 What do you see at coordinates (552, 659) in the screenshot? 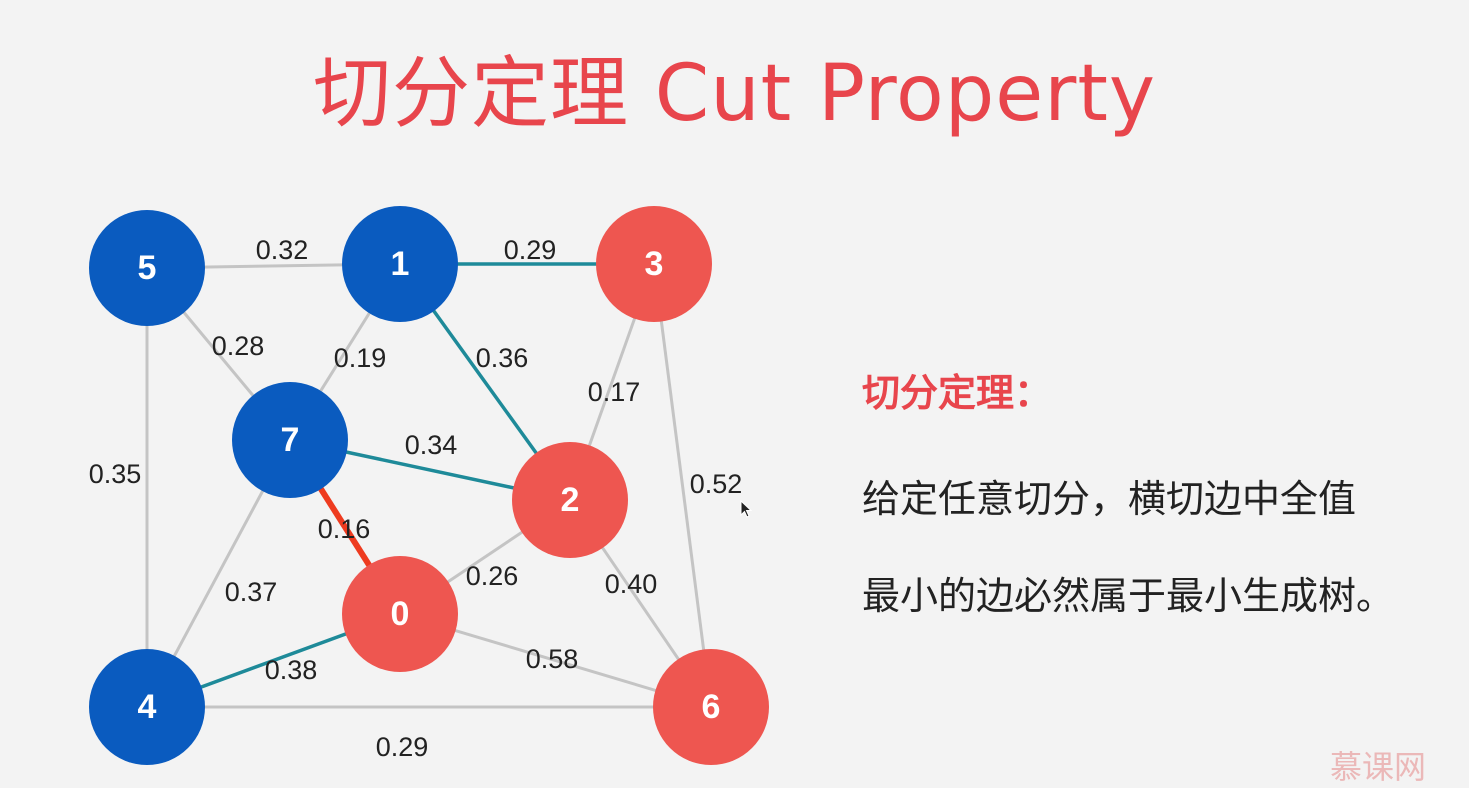
I see `edge-weight-label-0-6: 0.58` at bounding box center [552, 659].